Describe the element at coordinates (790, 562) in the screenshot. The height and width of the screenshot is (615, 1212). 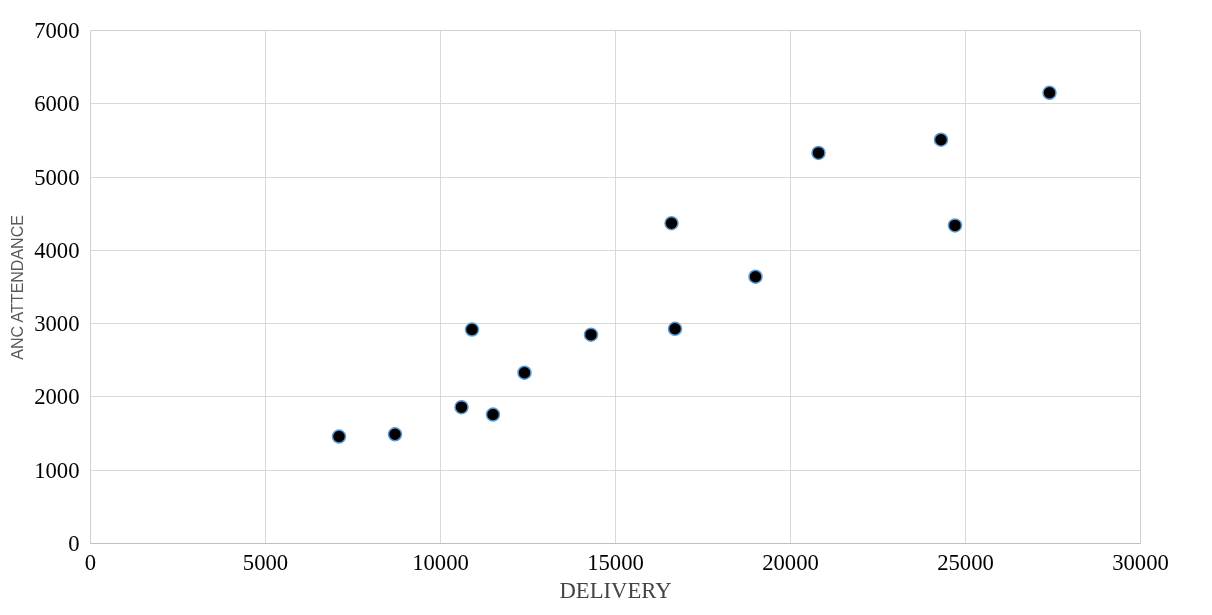
I see `x-tick-label: 20000` at that location.